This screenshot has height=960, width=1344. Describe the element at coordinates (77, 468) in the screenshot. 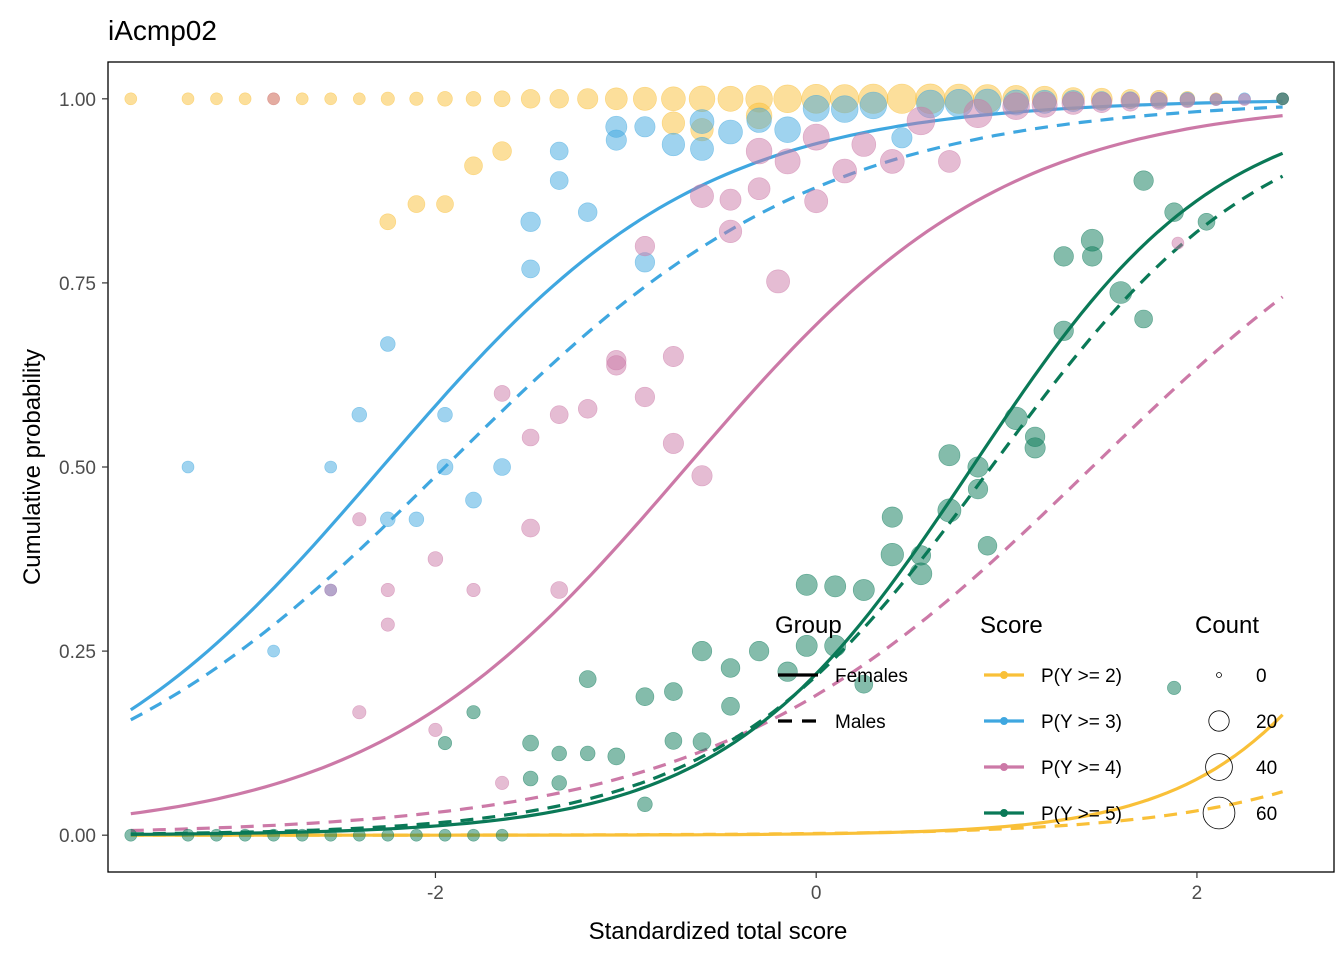

I see `y-tick-label: 0.50` at that location.